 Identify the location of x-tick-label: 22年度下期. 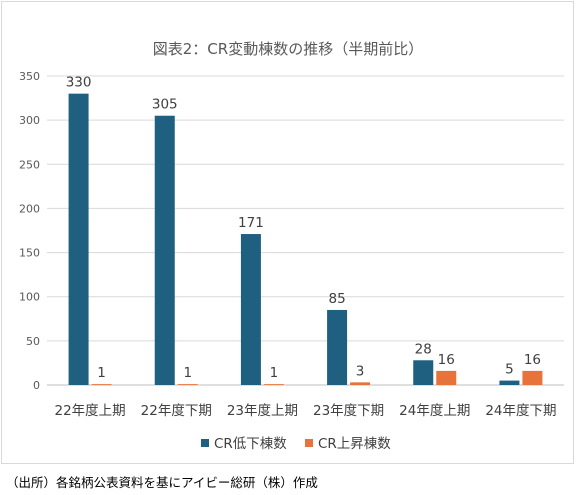
(176, 411).